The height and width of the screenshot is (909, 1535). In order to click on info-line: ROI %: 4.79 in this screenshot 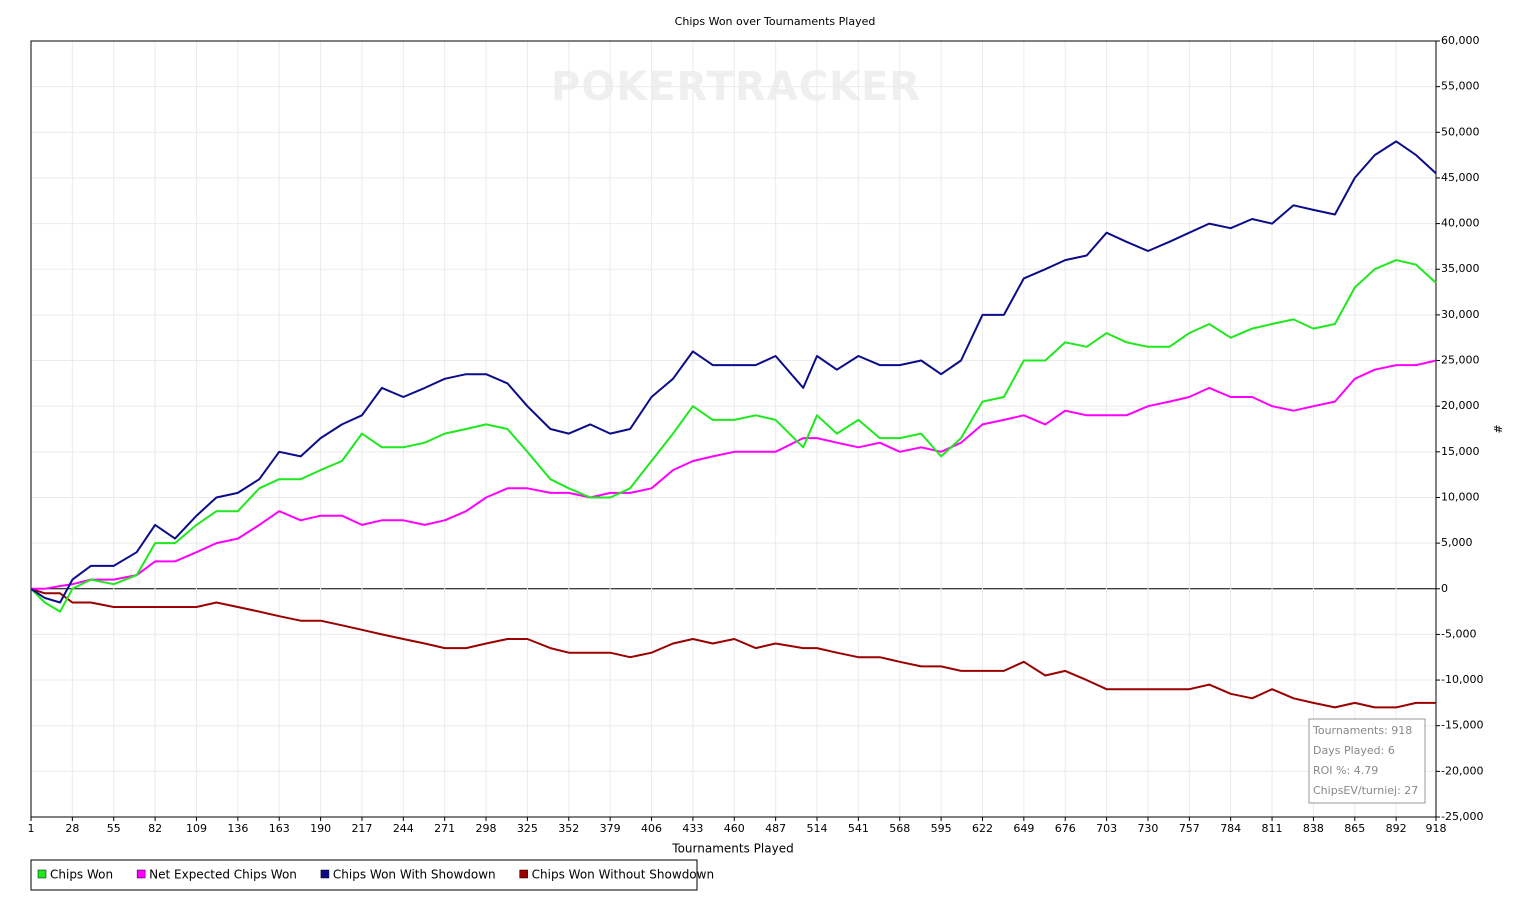, I will do `click(1345, 770)`.